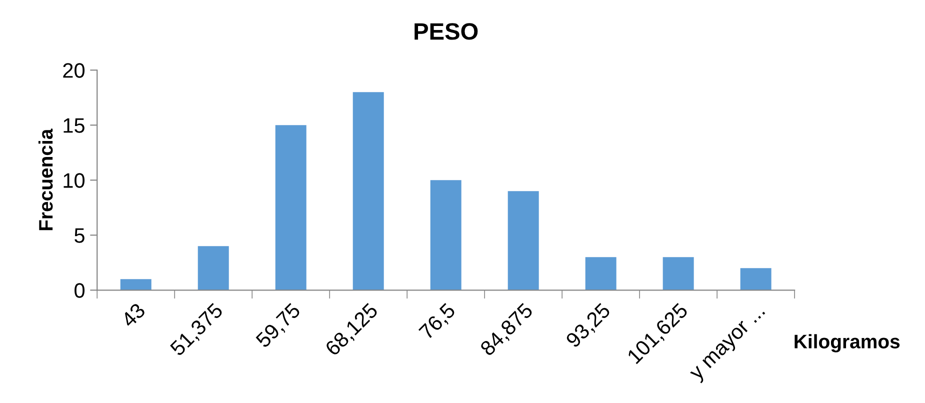  Describe the element at coordinates (74, 180) in the screenshot. I see `y-tick-label: 10` at that location.